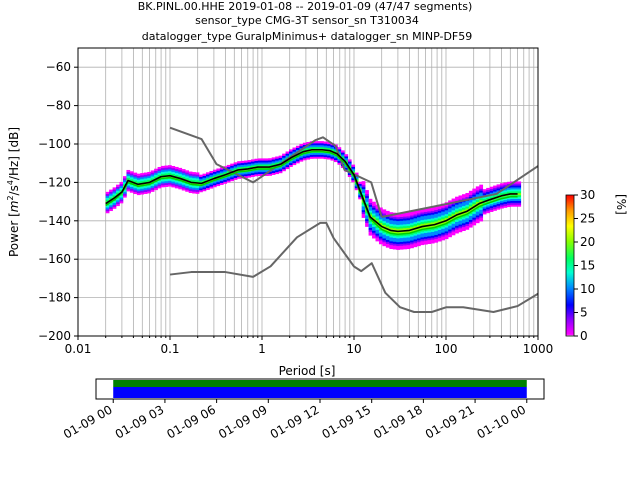 The image size is (640, 480). I want to click on y-label-m: m, so click(14, 207).